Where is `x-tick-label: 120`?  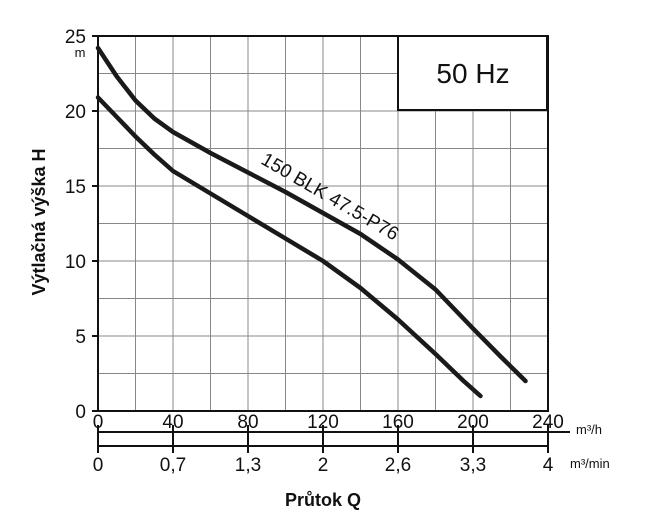 x-tick-label: 120 is located at coordinates (323, 422).